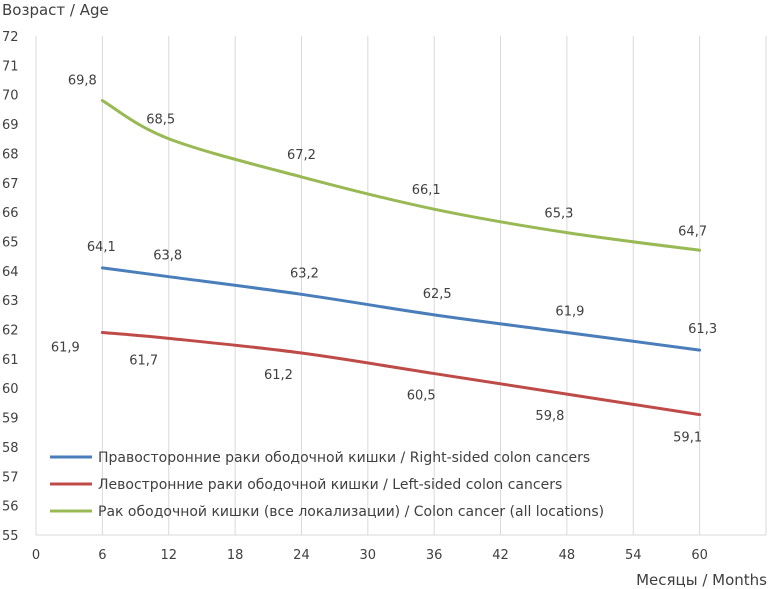 The image size is (769, 589). What do you see at coordinates (699, 555) in the screenshot?
I see `x-tick-label: 60` at bounding box center [699, 555].